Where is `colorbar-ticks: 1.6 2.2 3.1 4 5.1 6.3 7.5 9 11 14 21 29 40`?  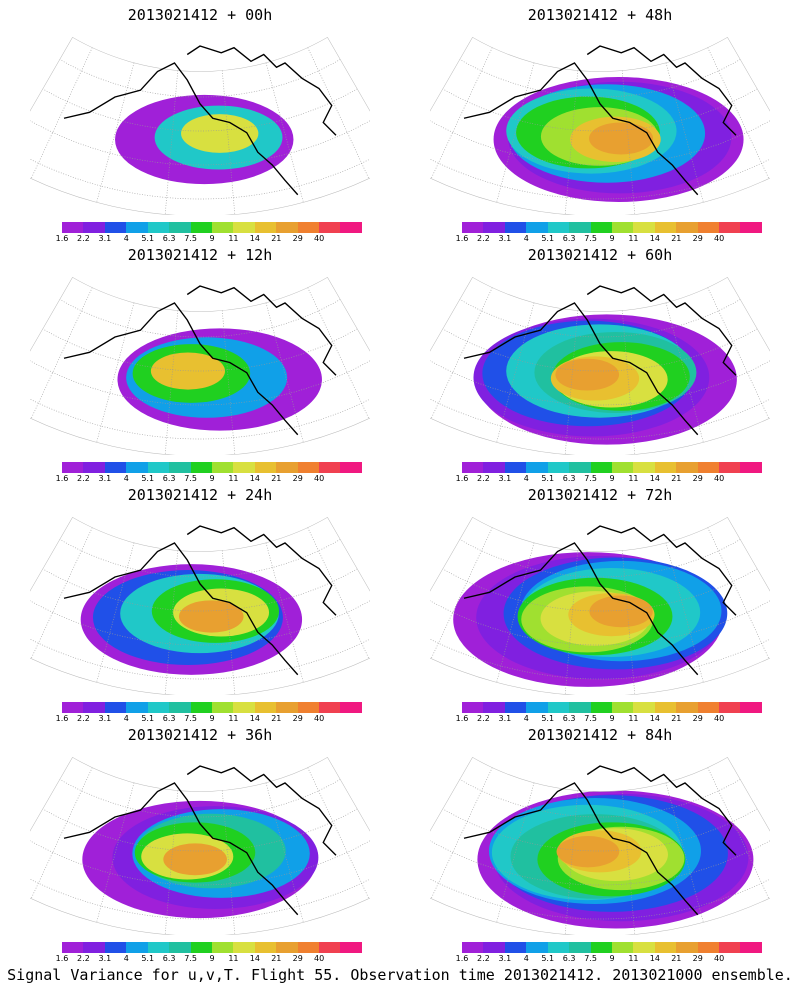
colorbar-ticks: 1.6 2.2 3.1 4 5.1 6.3 7.5 9 11 14 21 29 40 is located at coordinates (609, 719).